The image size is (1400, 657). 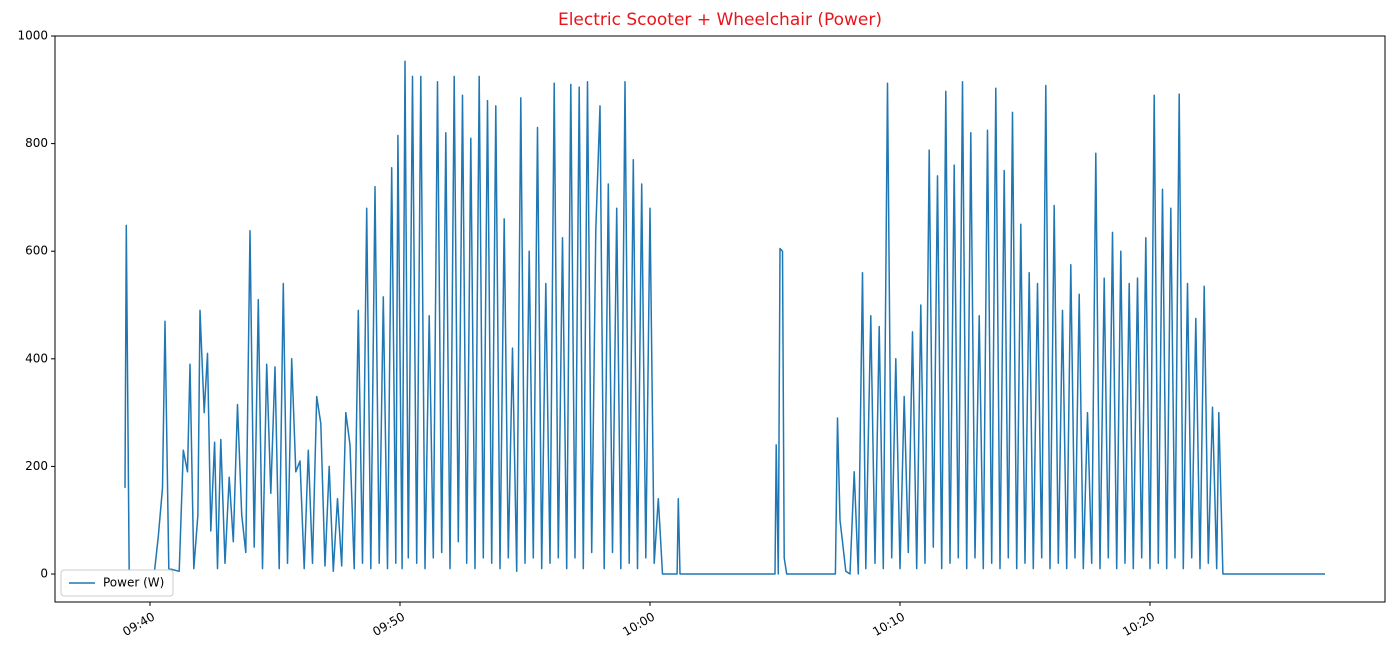 What do you see at coordinates (36, 358) in the screenshot?
I see `y-tick-label: 400` at bounding box center [36, 358].